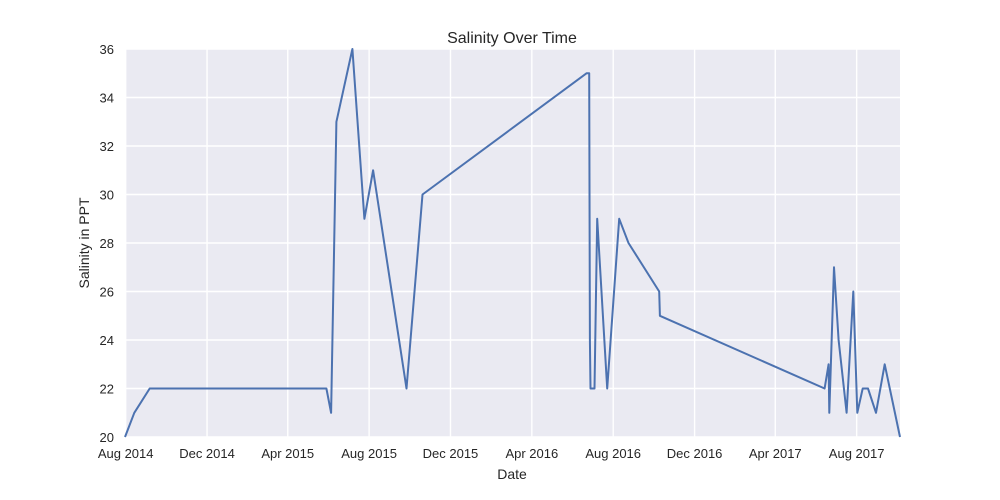  What do you see at coordinates (126, 453) in the screenshot?
I see `x-tick-label: Aug 2014` at bounding box center [126, 453].